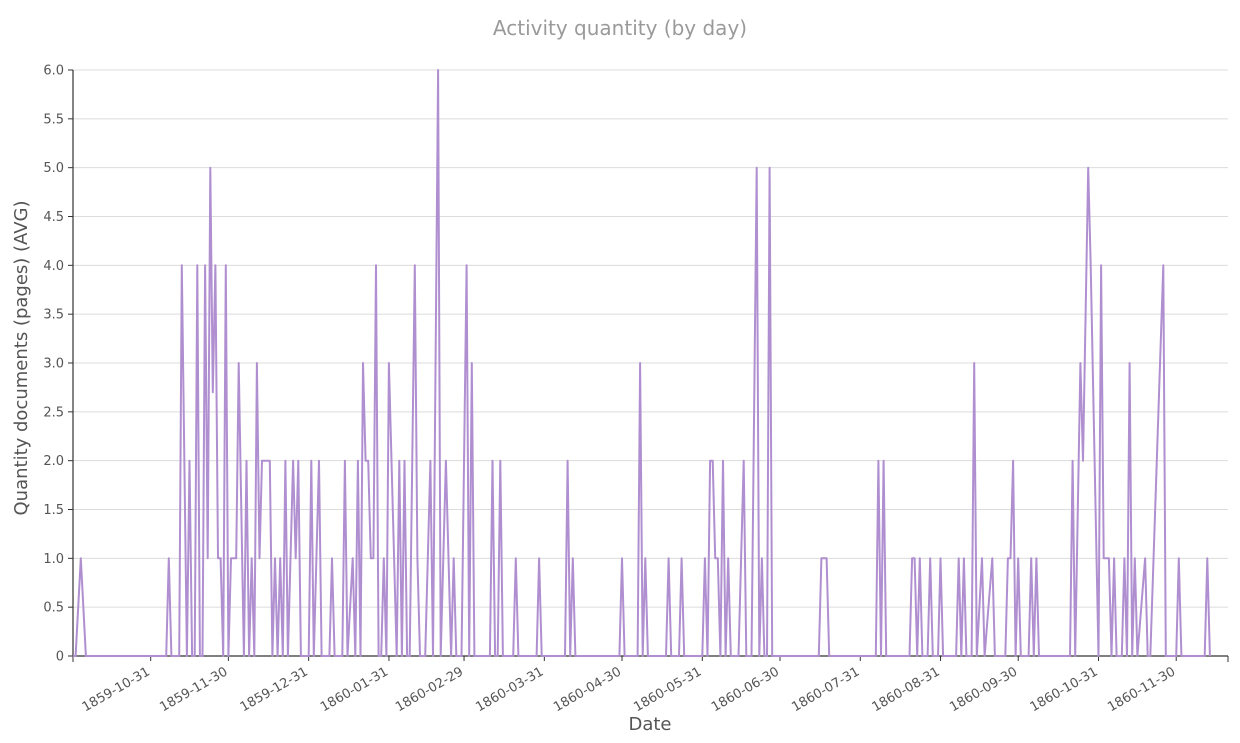  What do you see at coordinates (116, 689) in the screenshot?
I see `x-tick-label: 1859-10-31` at bounding box center [116, 689].